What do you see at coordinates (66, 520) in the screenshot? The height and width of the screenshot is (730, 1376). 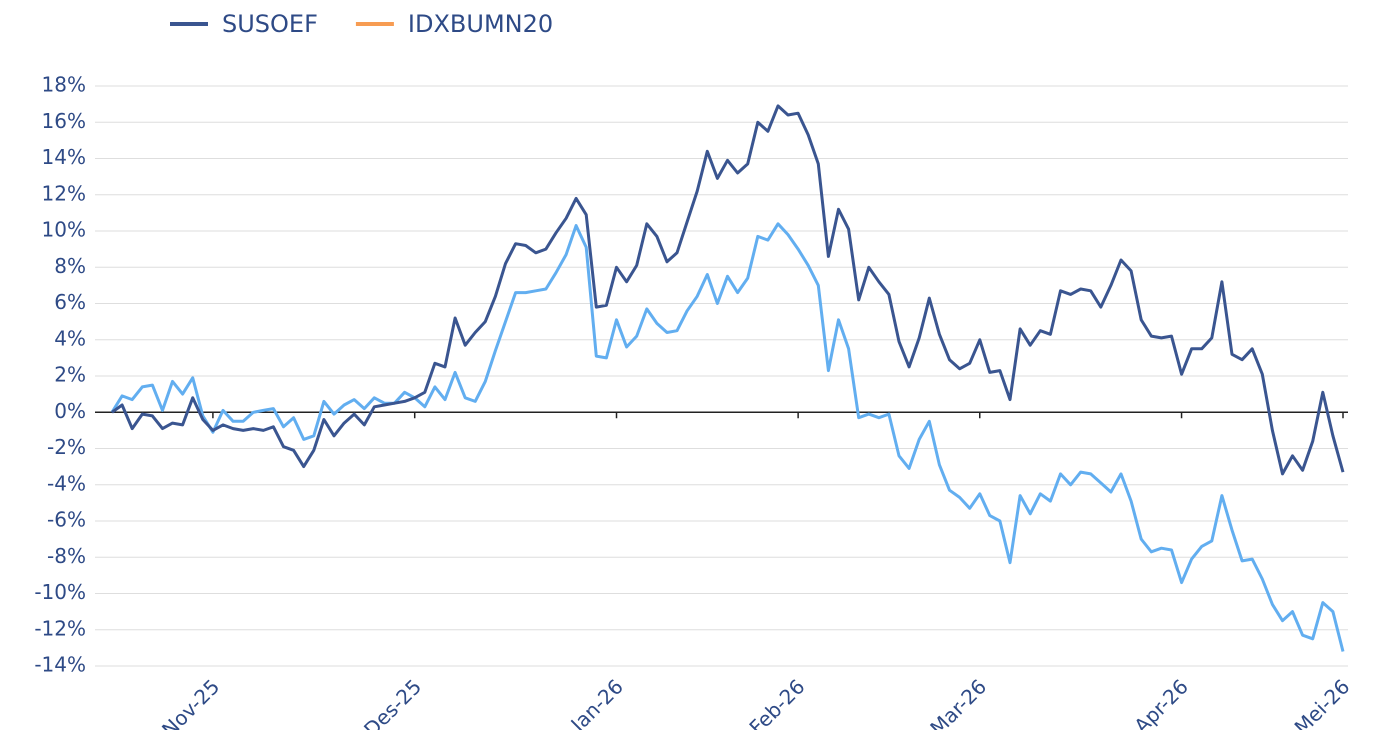 I see `y-tick-label: -6%` at bounding box center [66, 520].